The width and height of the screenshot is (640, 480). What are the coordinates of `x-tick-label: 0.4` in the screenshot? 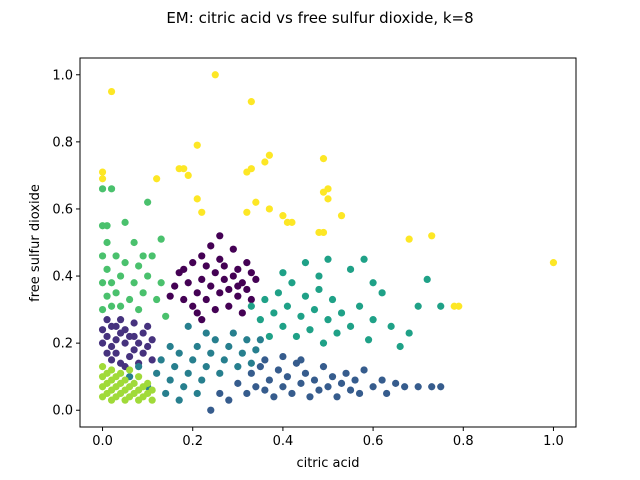 It's located at (283, 441).